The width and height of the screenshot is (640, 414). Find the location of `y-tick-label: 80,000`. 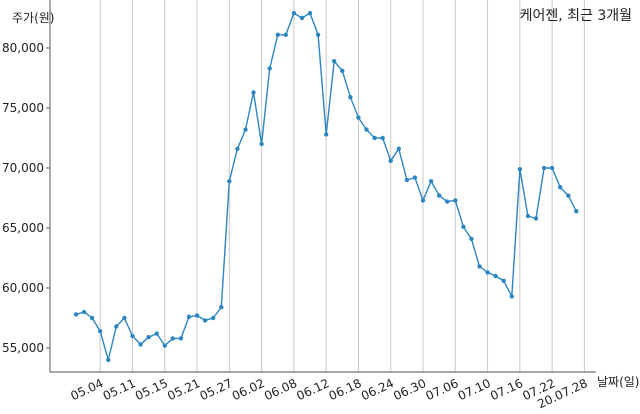

y-tick-label: 80,000 is located at coordinates (23, 48).